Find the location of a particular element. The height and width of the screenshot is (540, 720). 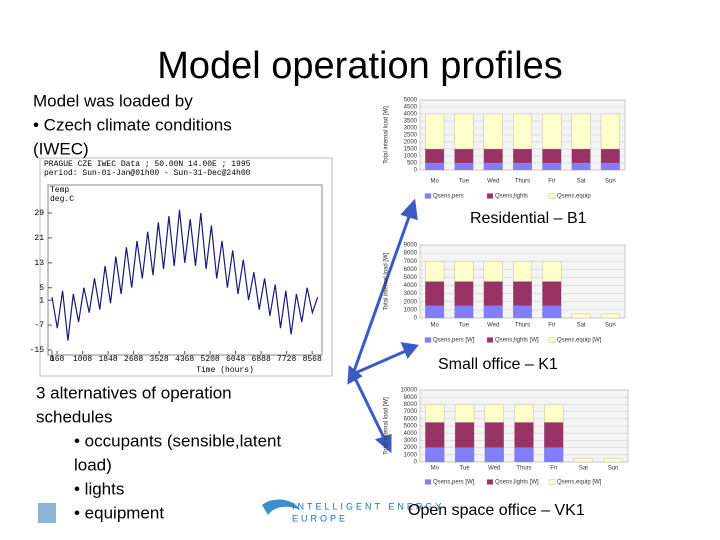

intro-line: Model was loaded by is located at coordinates (113, 100).